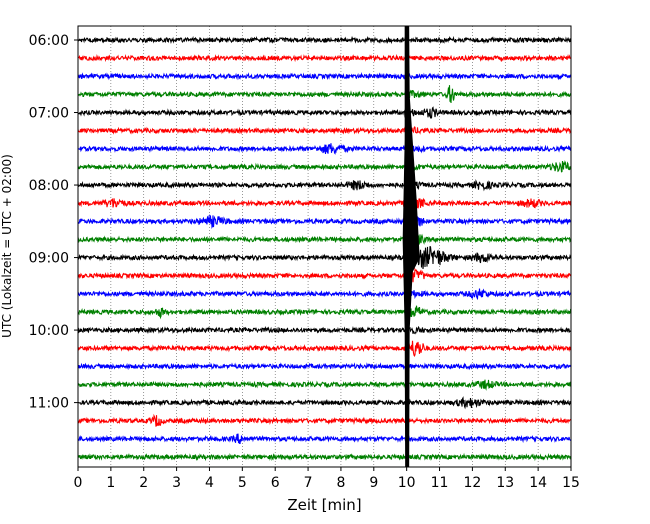 Image resolution: width=650 pixels, height=524 pixels. What do you see at coordinates (571, 483) in the screenshot?
I see `x-tick-label: 15` at bounding box center [571, 483].